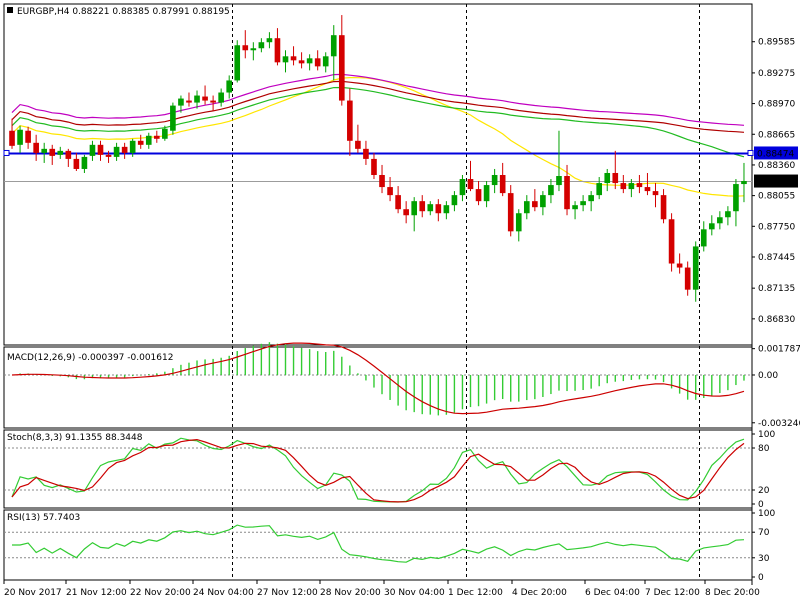 Image resolution: width=800 pixels, height=600 pixels. I want to click on stoch-tick-label: 20, so click(764, 491).